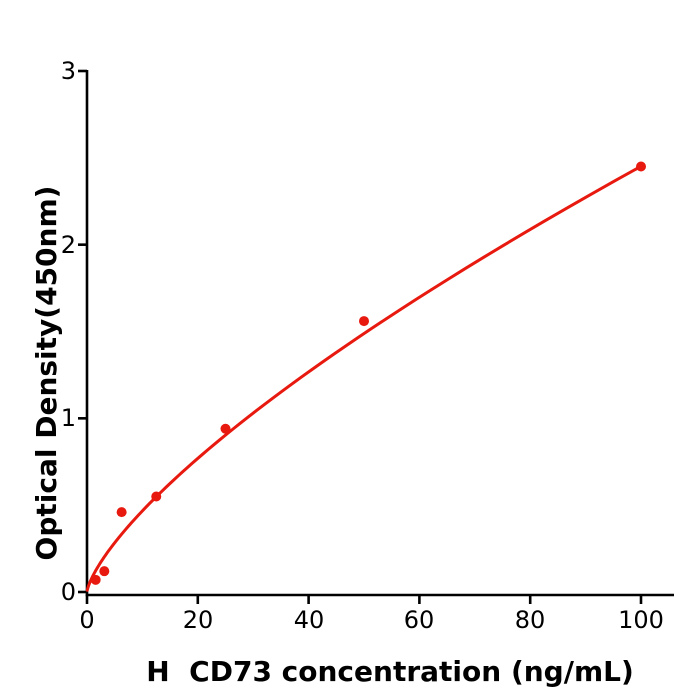 This screenshot has width=700, height=700. I want to click on y-axis-title-text: Optical Density(450nm), so click(46, 373).